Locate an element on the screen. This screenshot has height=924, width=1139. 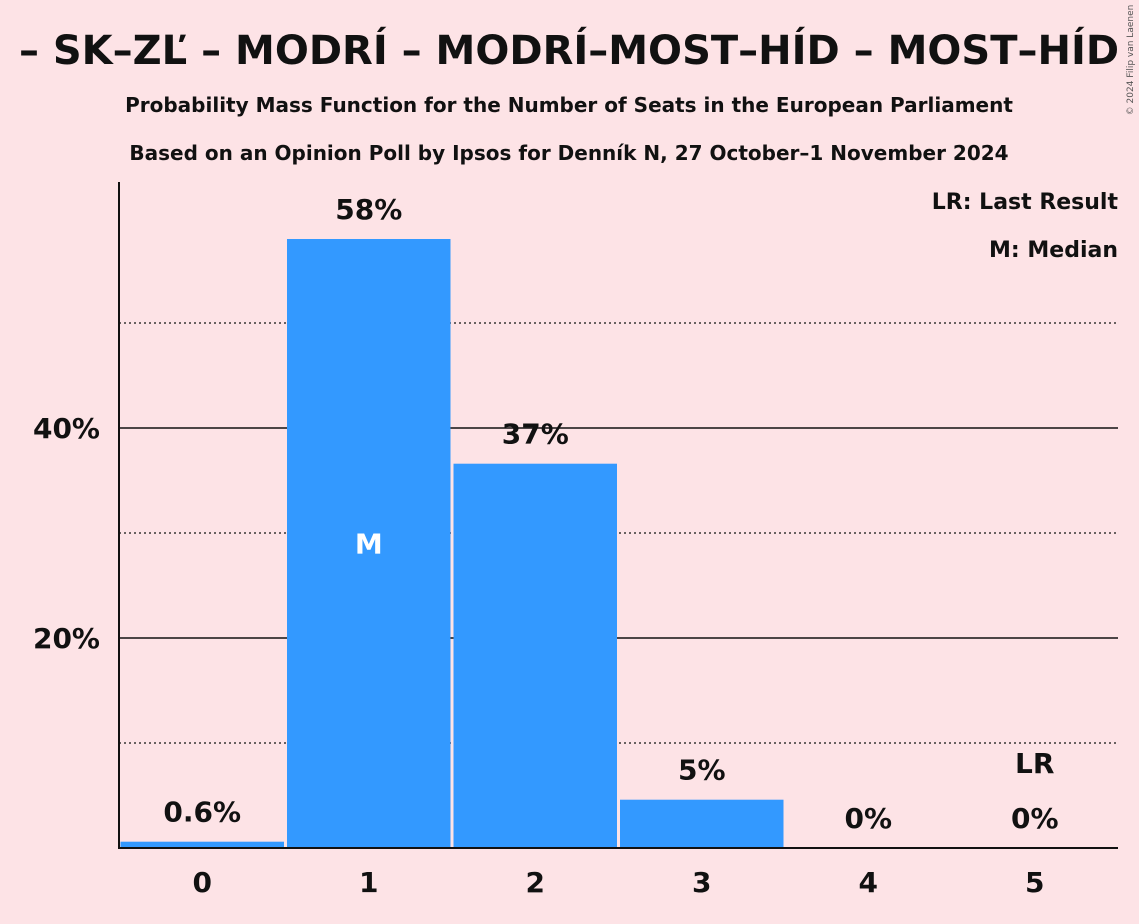
x-tick-label: 0 is located at coordinates (202, 882).